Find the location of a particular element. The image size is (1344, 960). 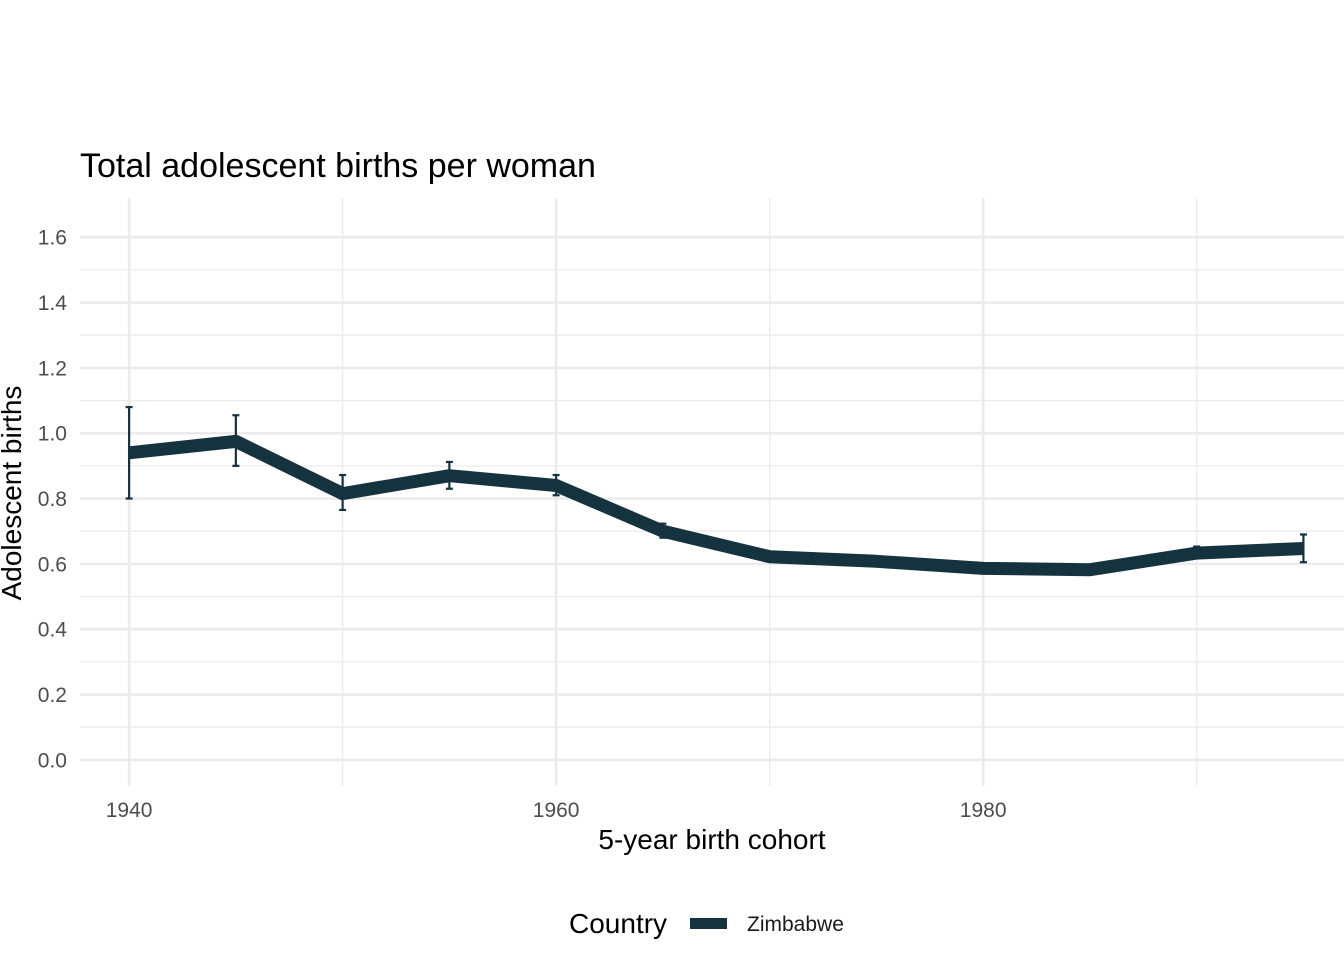

x-tick-labels: 1940 1960 1980 is located at coordinates (556, 810).